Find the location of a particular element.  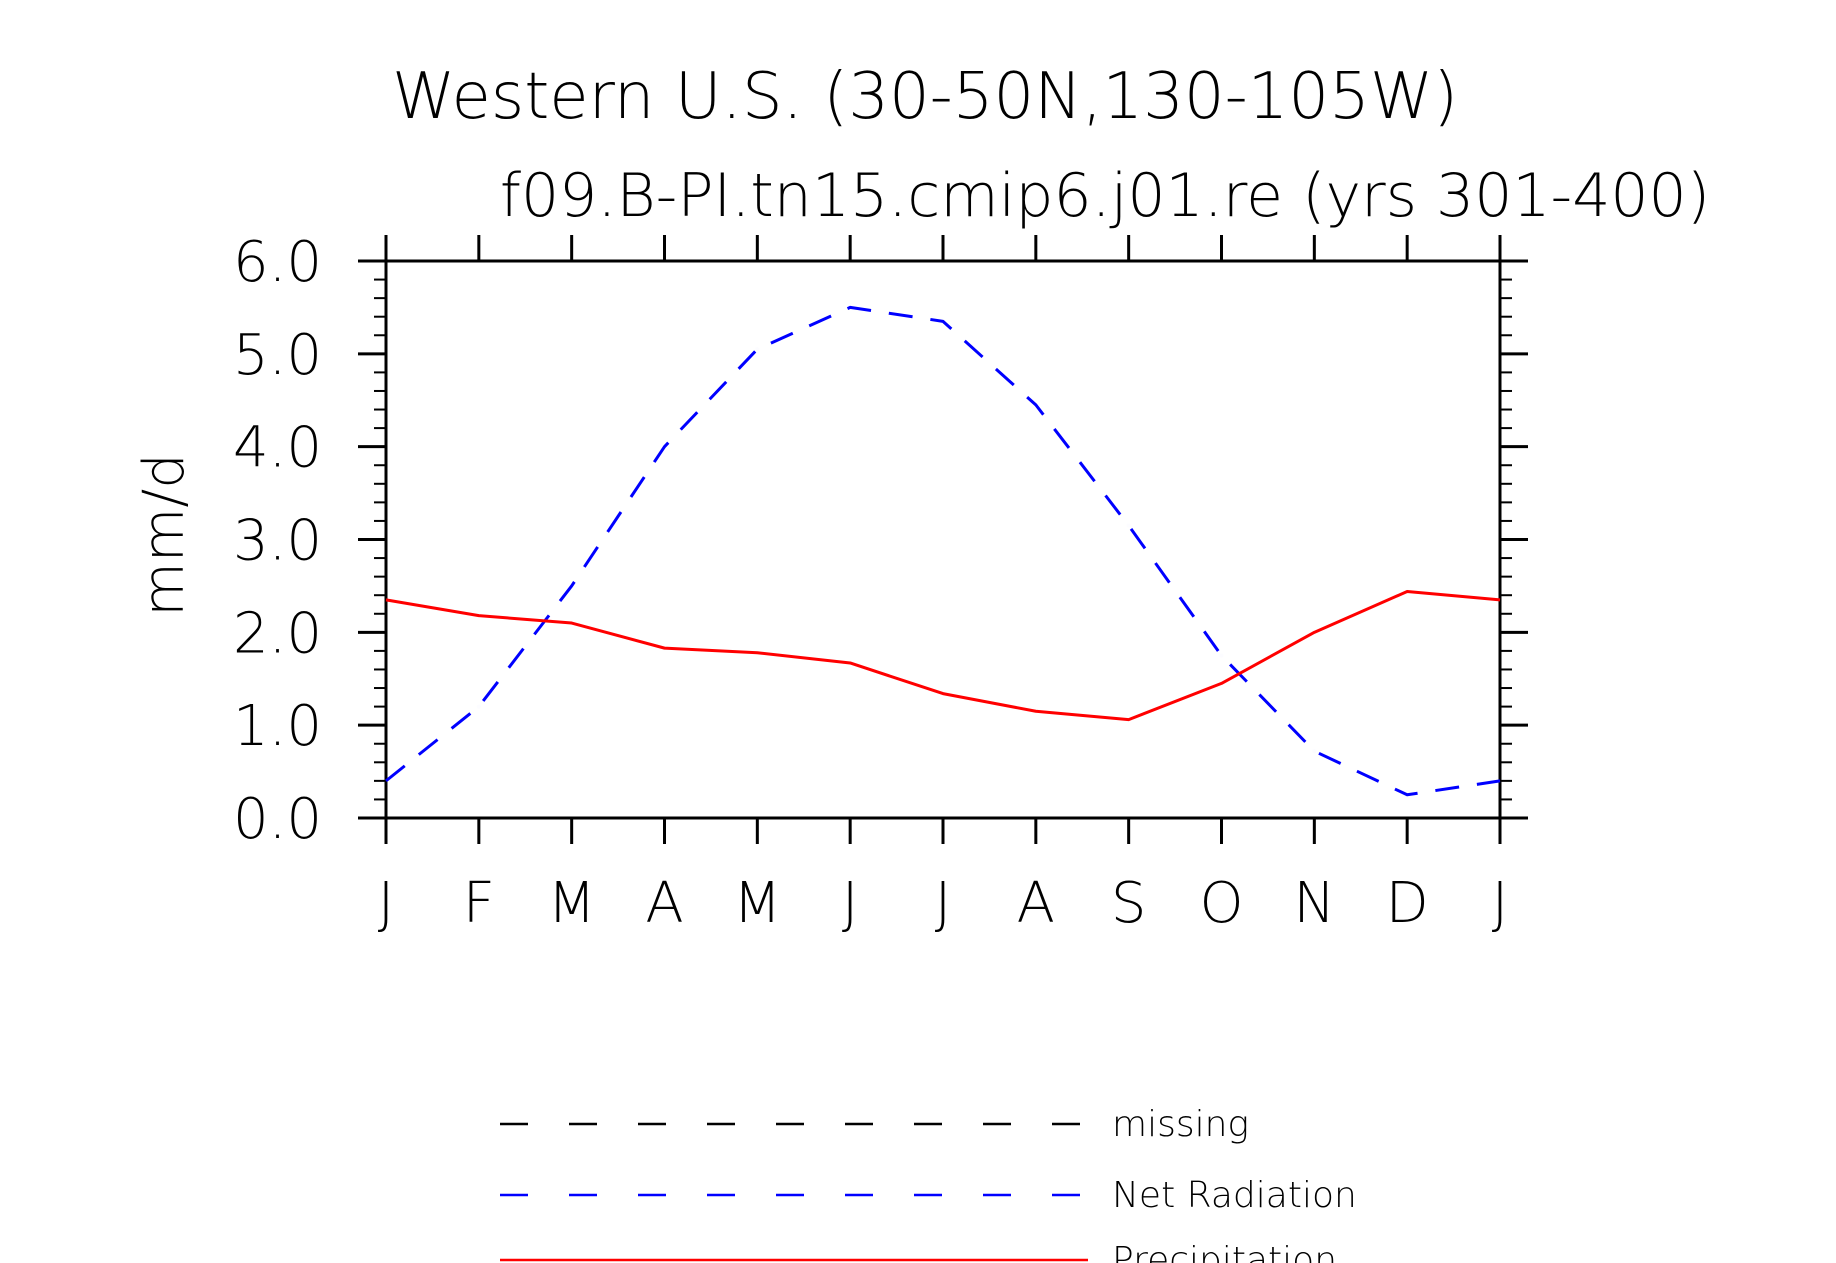

x-tick-label: O is located at coordinates (1221, 903).